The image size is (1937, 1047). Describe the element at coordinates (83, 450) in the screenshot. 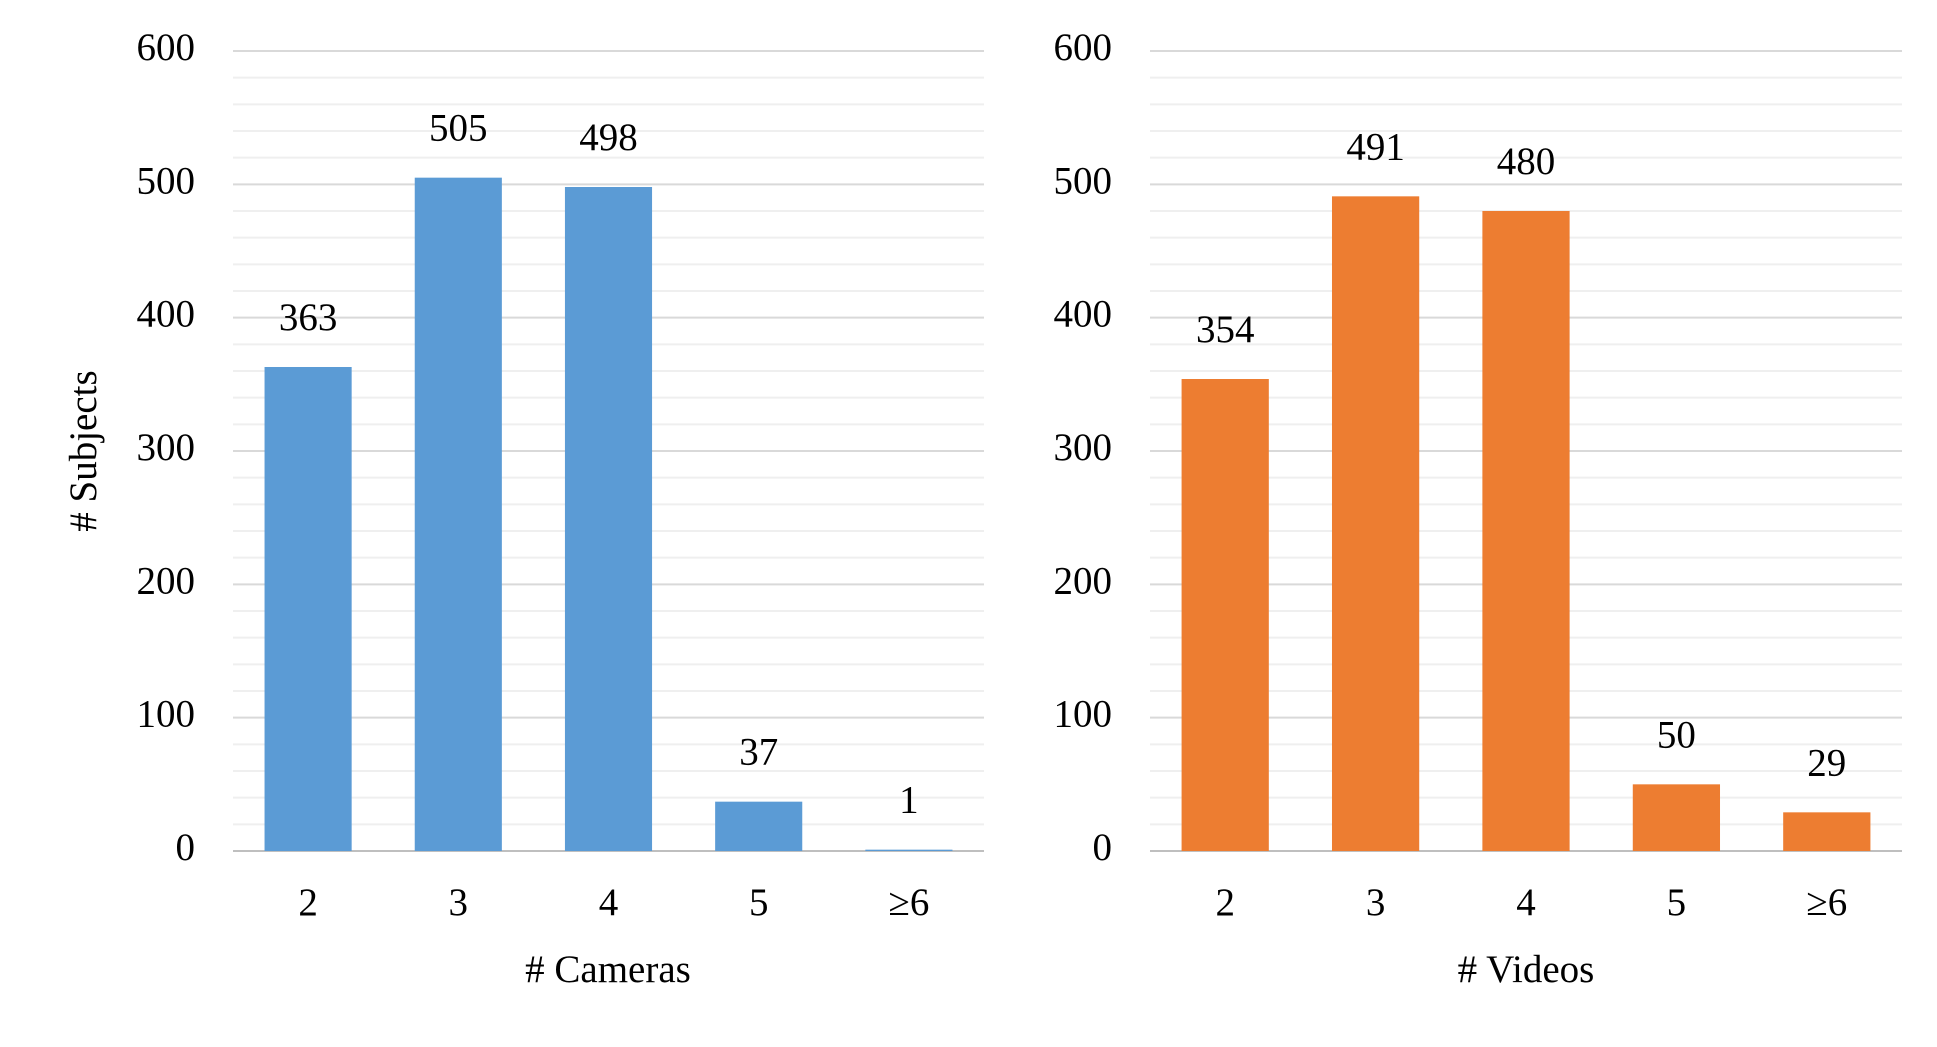

I see `y-axis-title: # Subjects` at that location.